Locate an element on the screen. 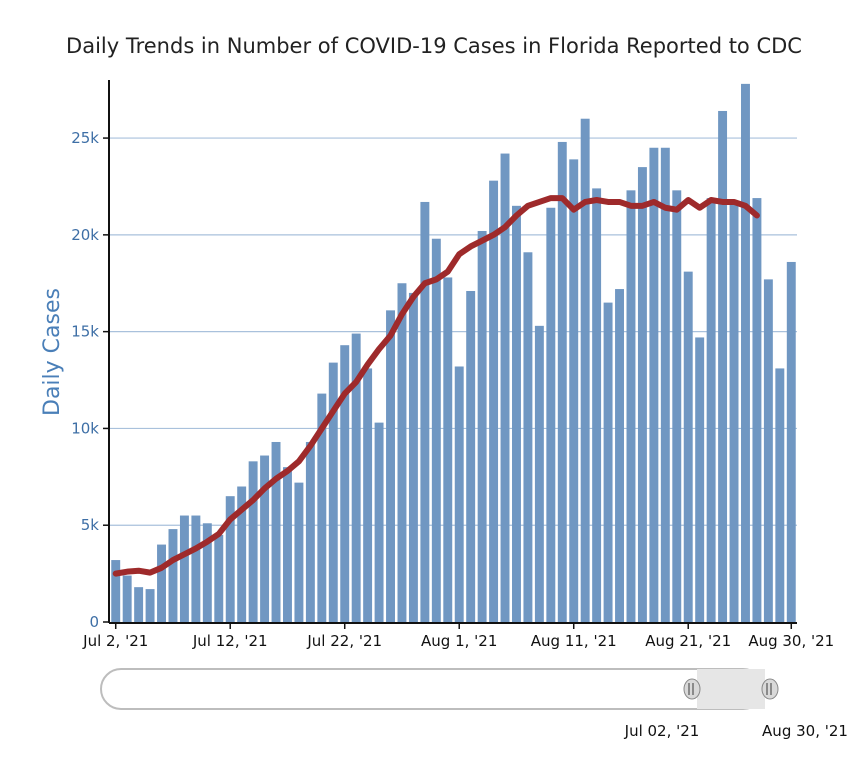 This screenshot has height=768, width=868. range-handle-left is located at coordinates (692, 689).